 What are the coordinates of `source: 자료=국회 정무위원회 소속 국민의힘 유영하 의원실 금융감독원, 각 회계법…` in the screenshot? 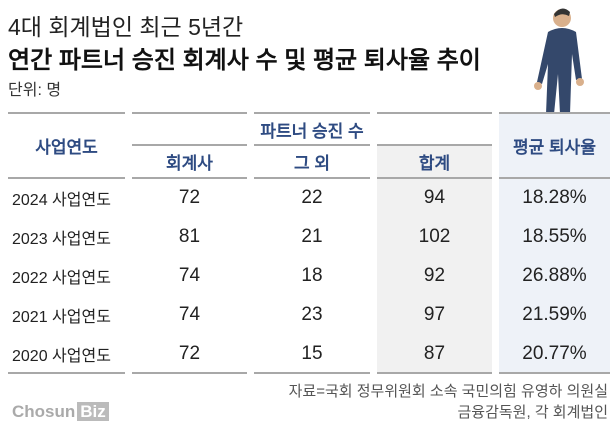 It's located at (448, 402).